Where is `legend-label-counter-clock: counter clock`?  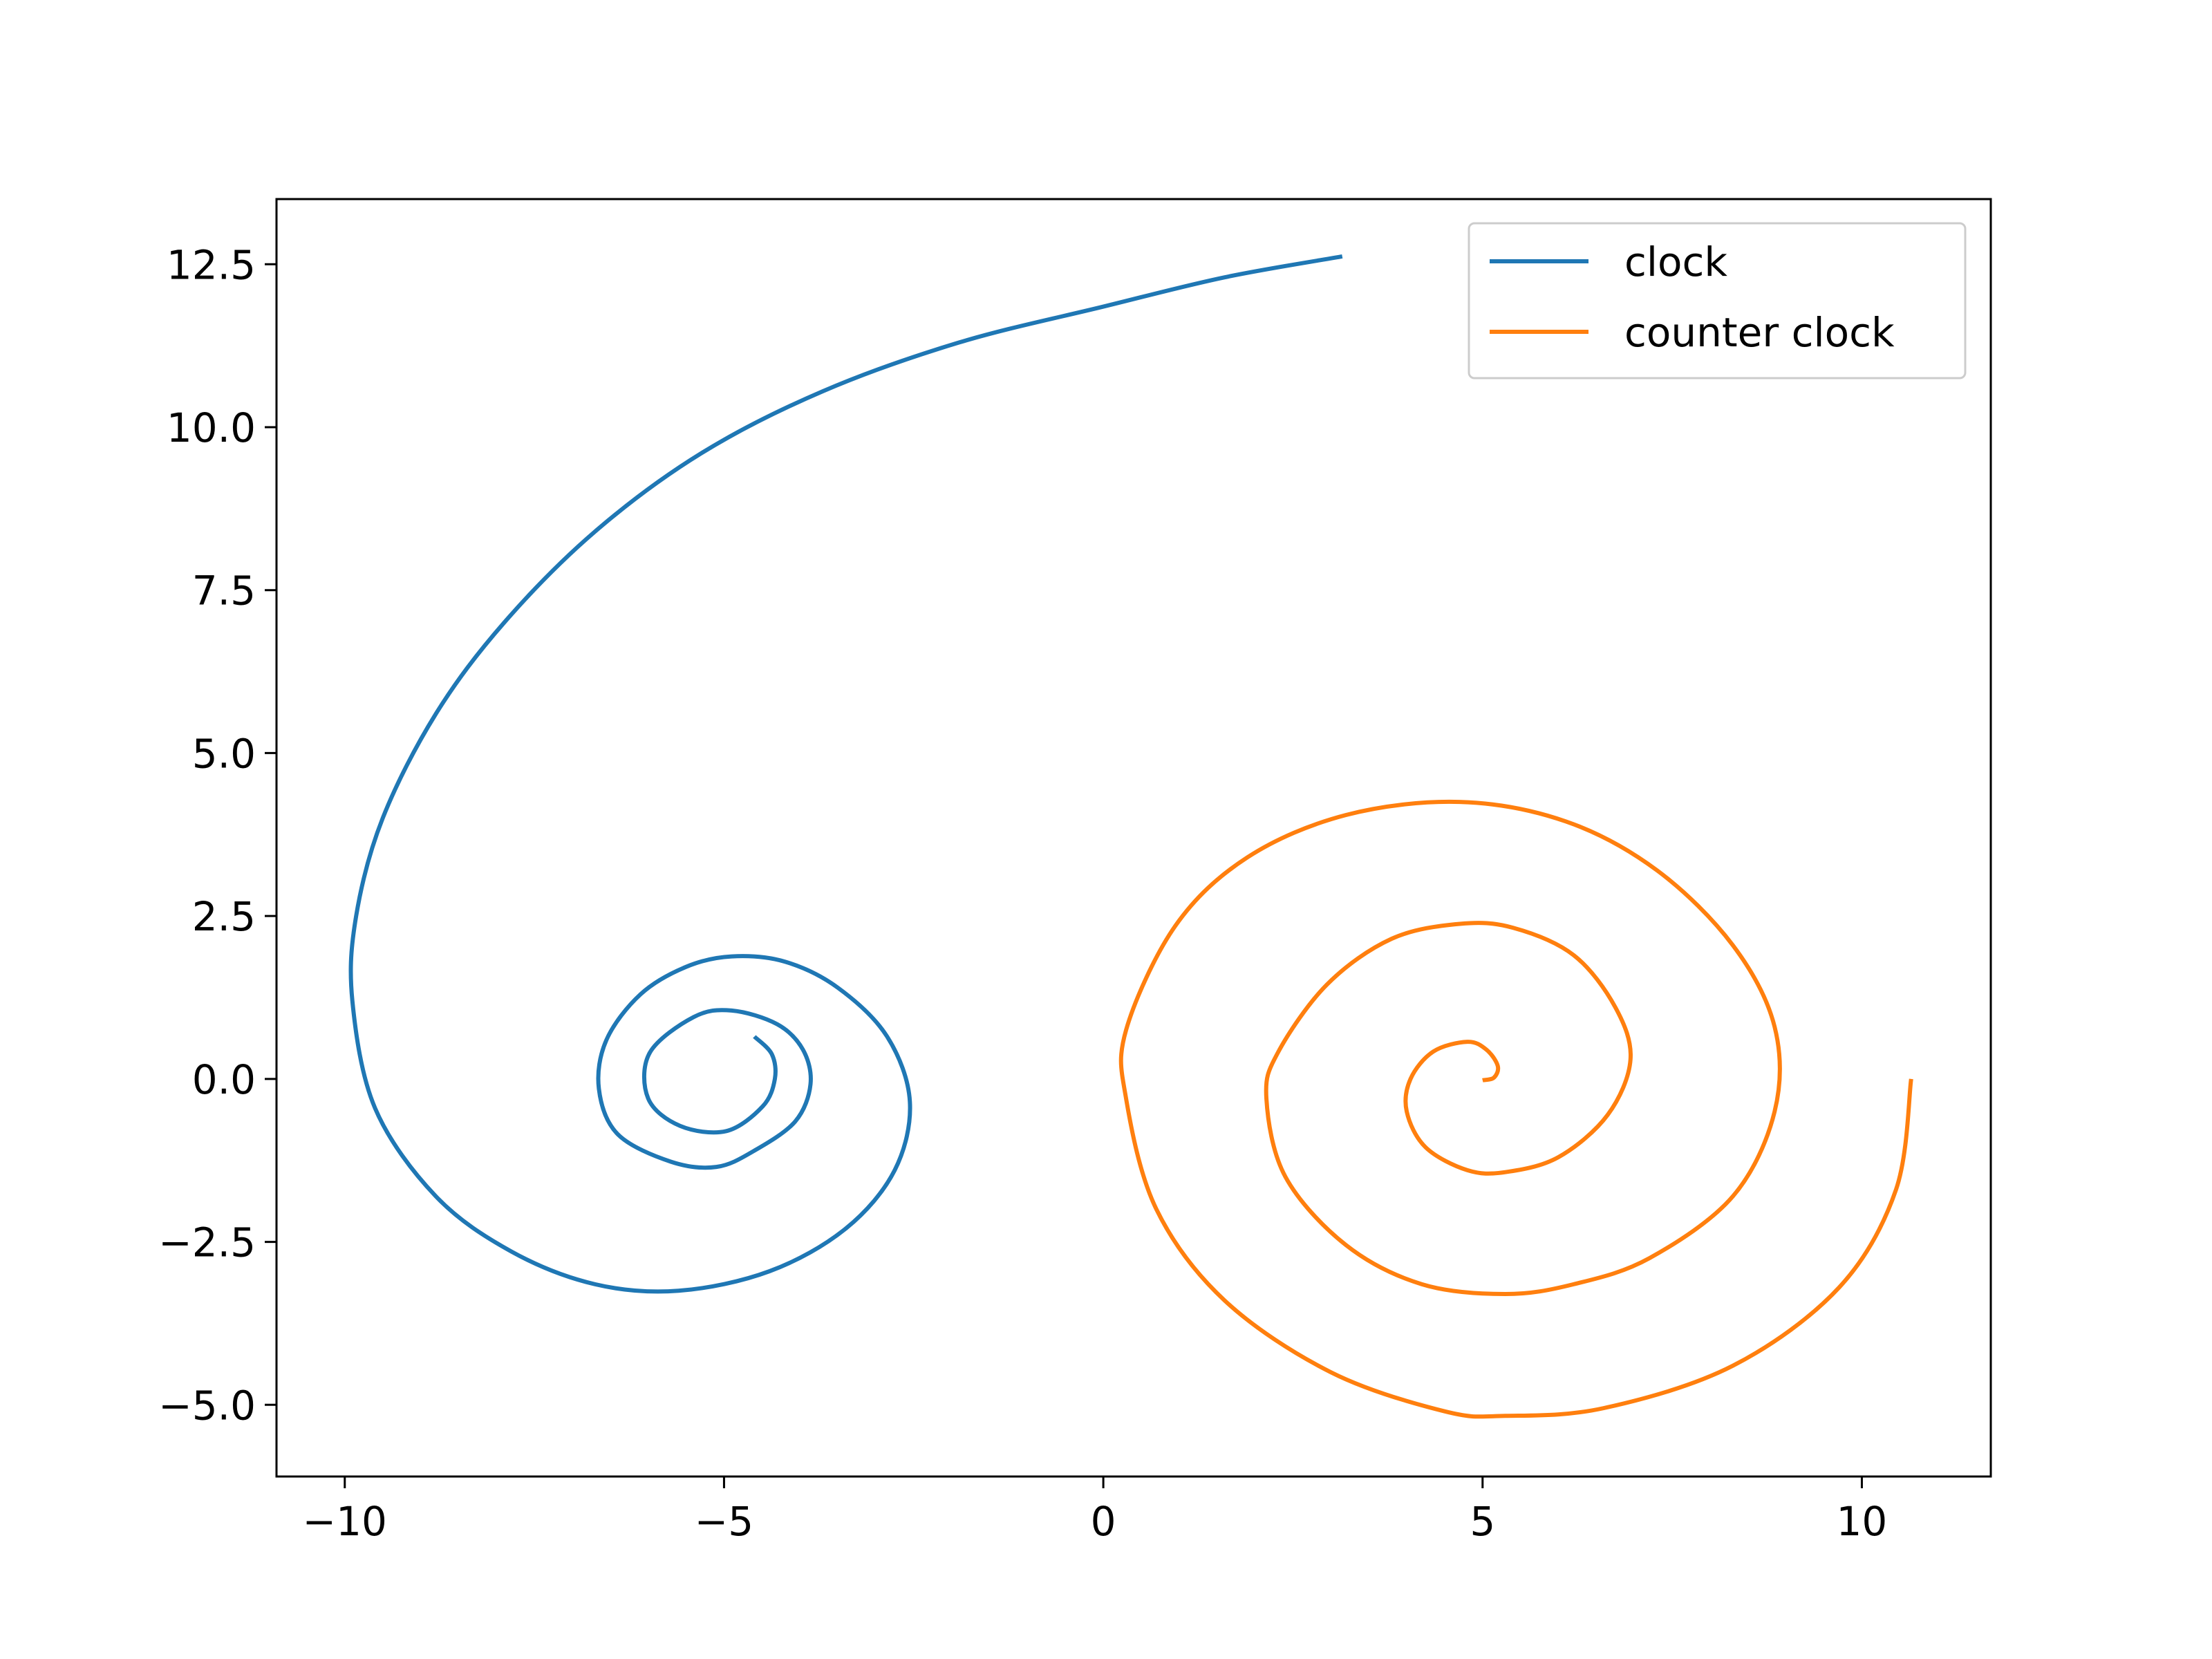 legend-label-counter-clock: counter clock is located at coordinates (1760, 332).